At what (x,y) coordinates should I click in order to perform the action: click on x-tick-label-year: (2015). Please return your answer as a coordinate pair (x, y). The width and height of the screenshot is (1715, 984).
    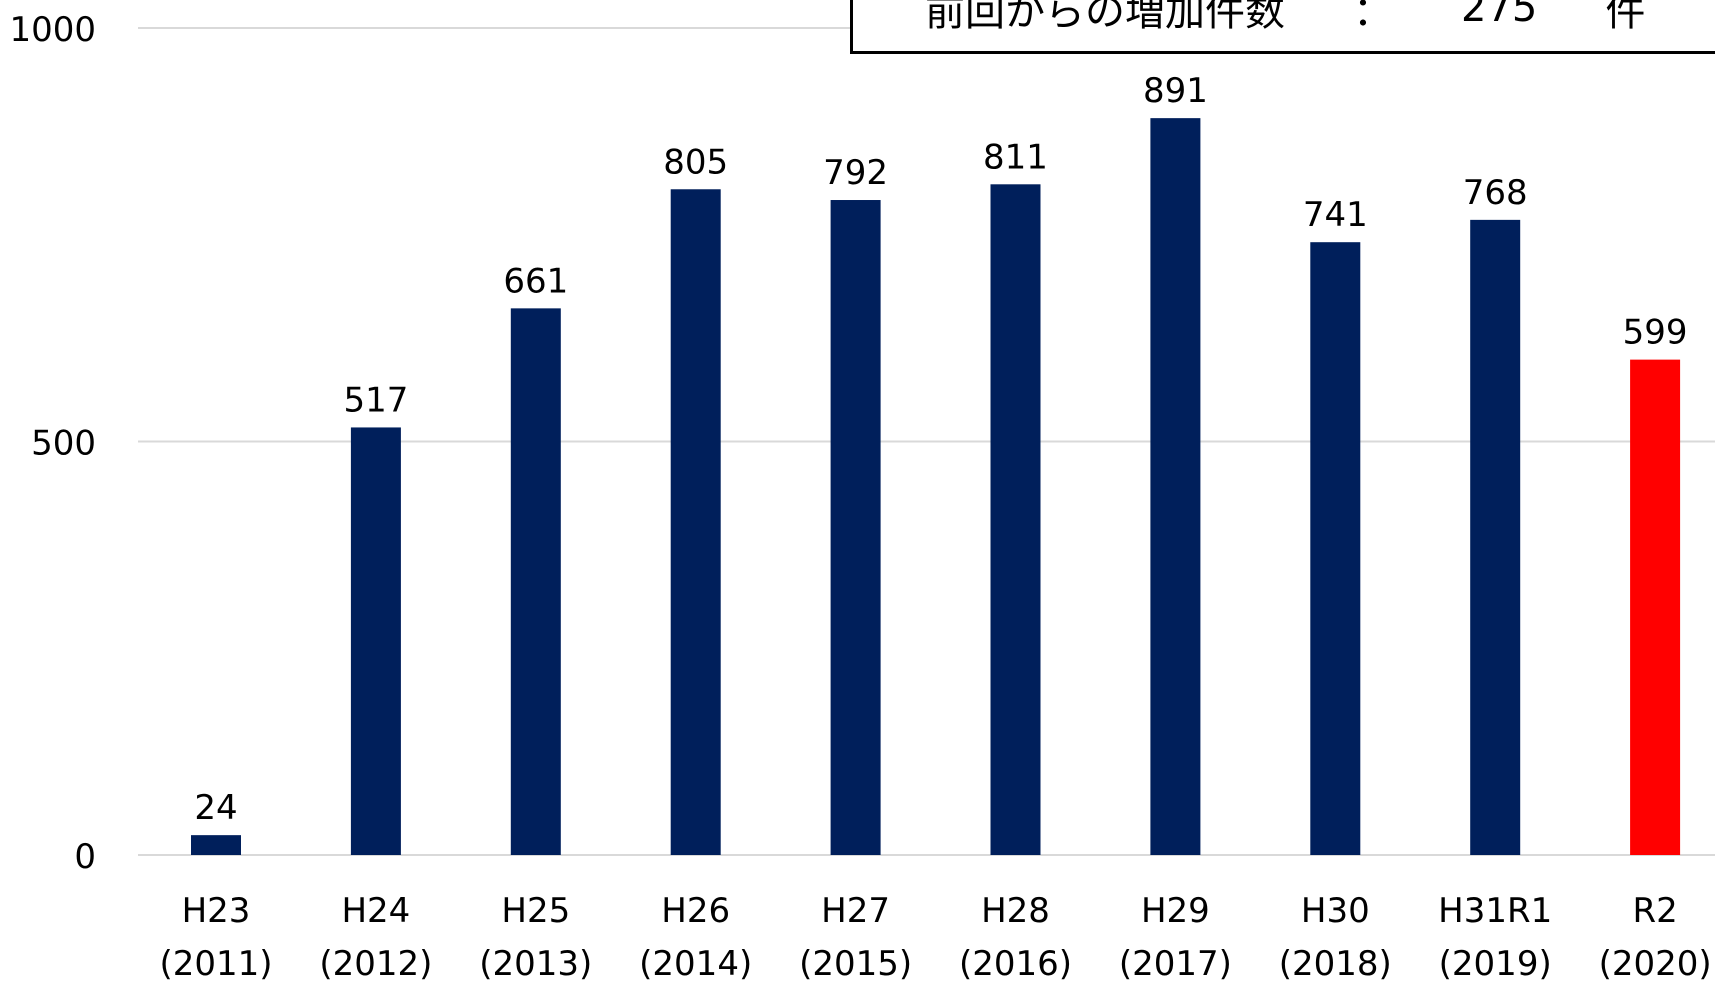
    Looking at the image, I should click on (855, 964).